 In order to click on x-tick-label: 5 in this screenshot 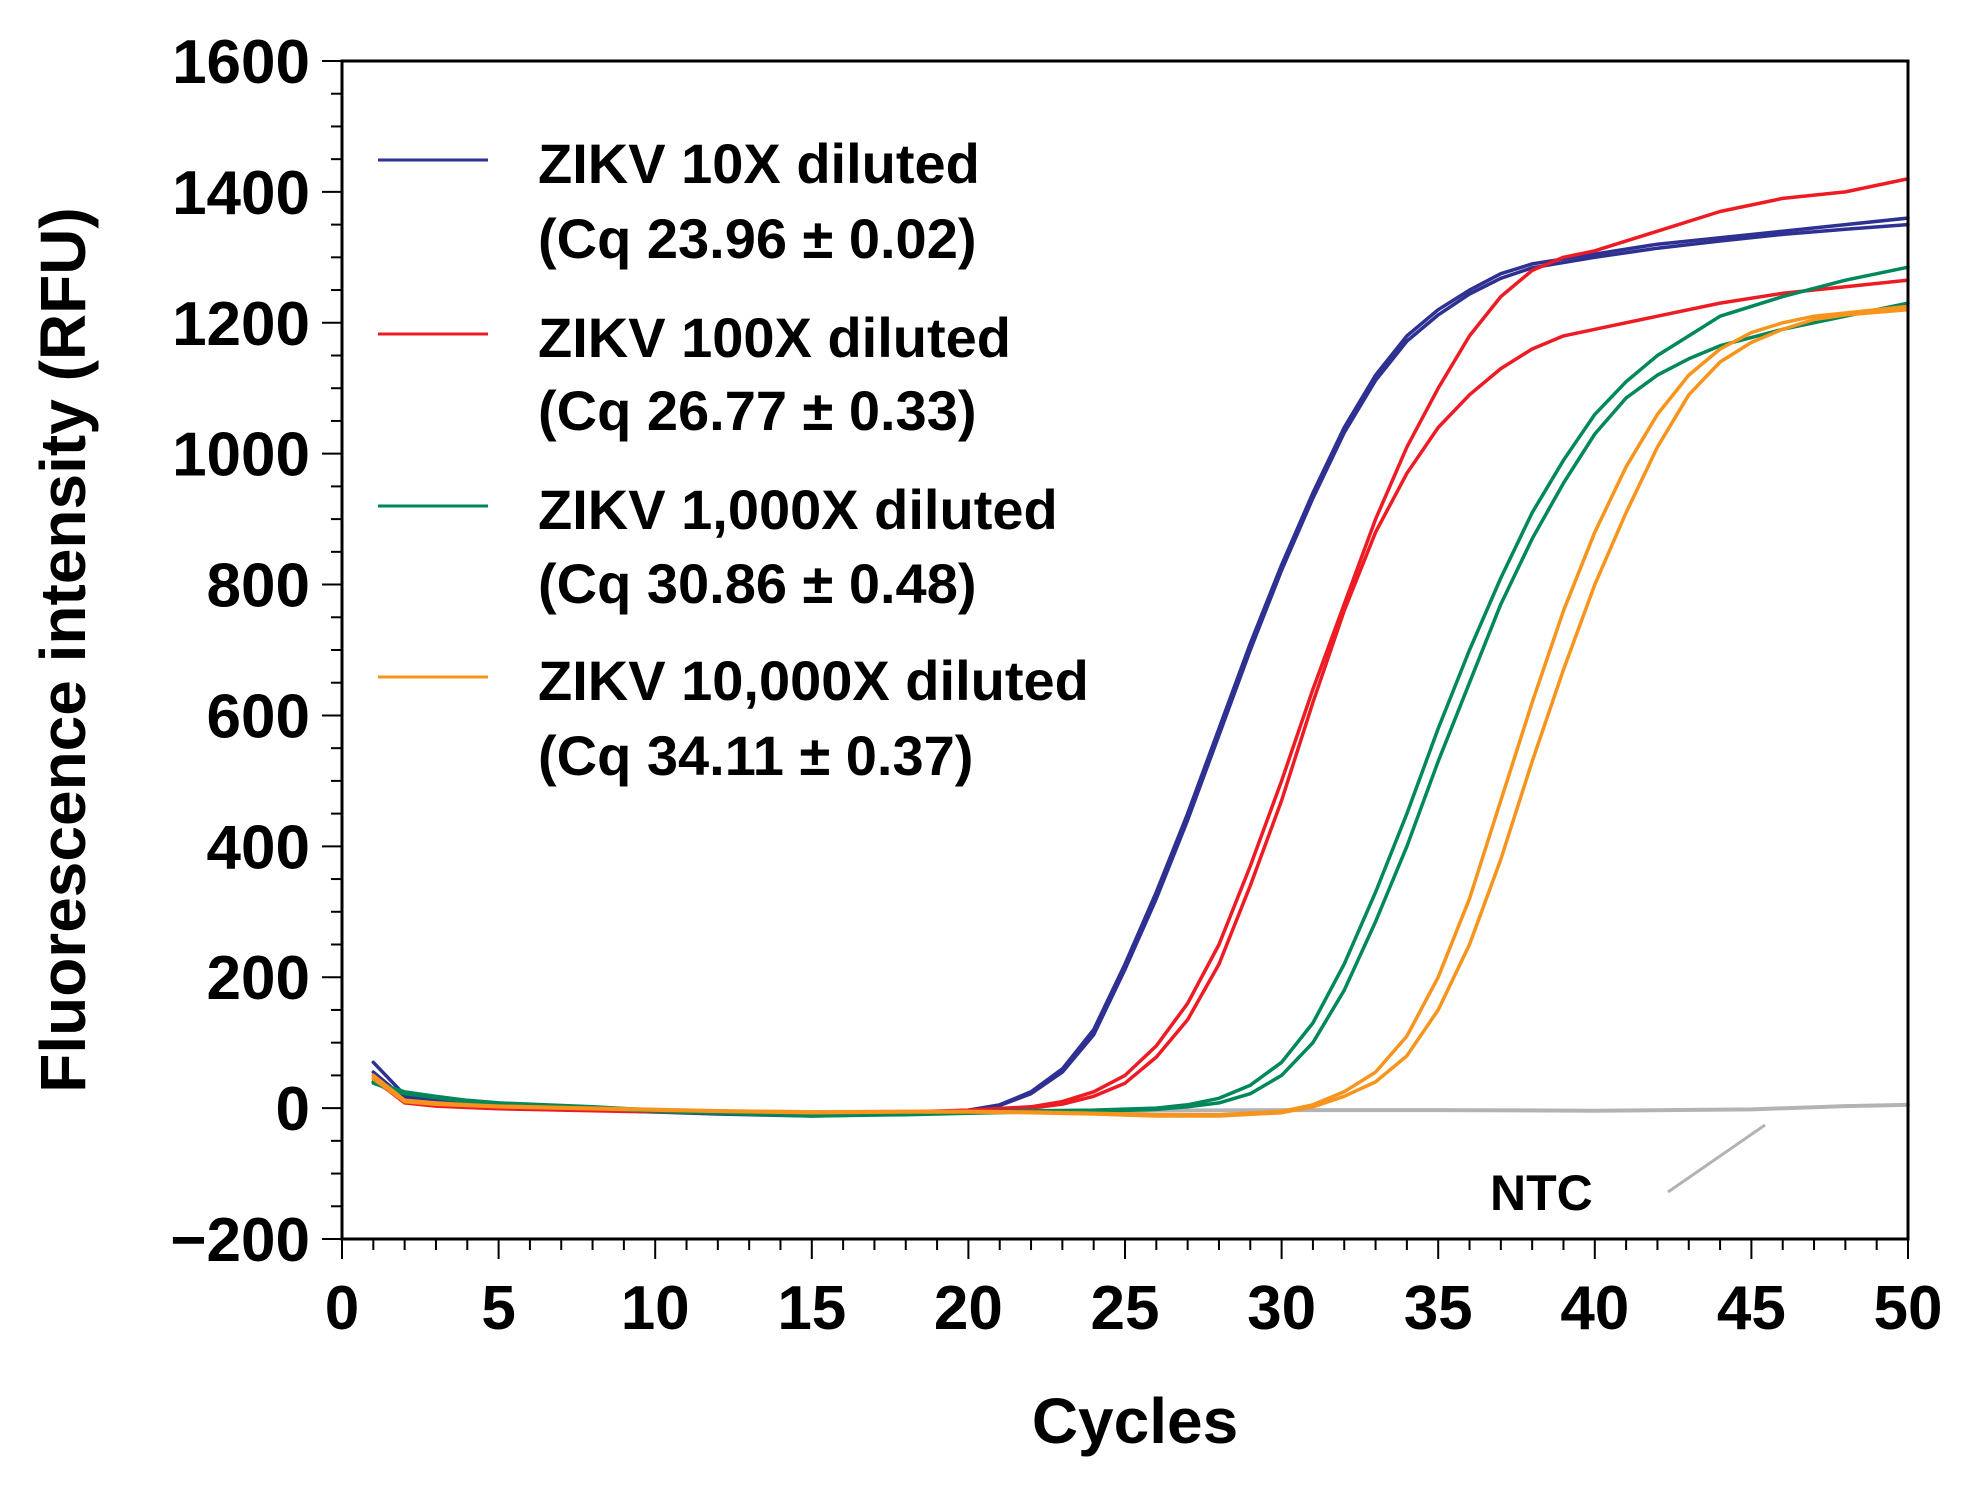, I will do `click(498, 1308)`.